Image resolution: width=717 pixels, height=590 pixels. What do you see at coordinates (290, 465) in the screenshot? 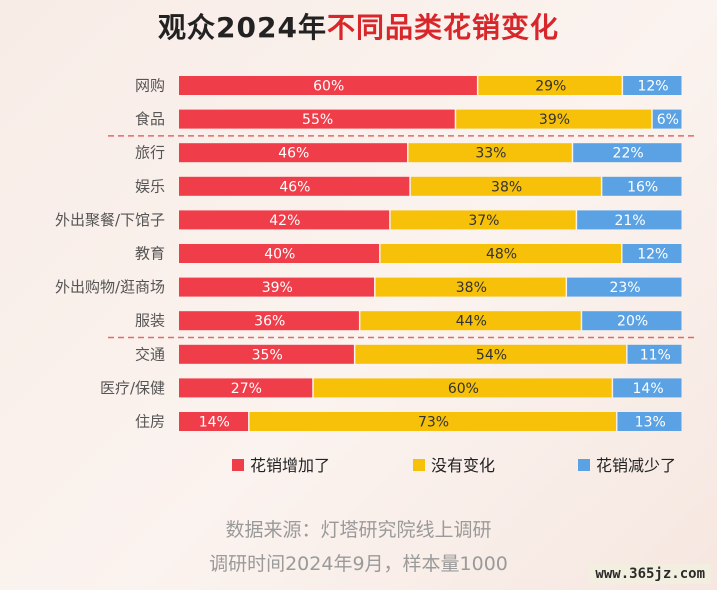
I see `legend-label: 花销增加了` at bounding box center [290, 465].